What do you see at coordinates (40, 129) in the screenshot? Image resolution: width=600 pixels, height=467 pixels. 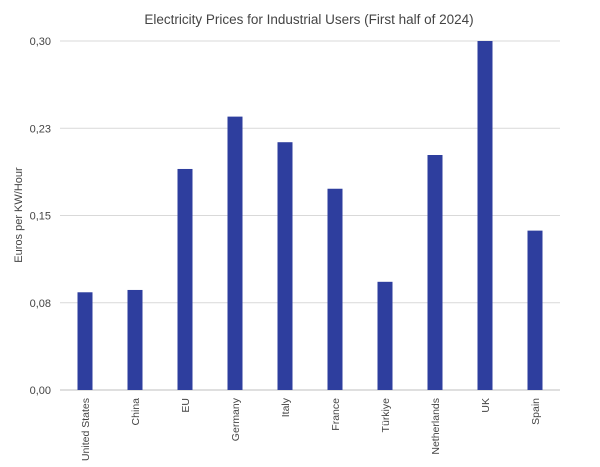 I see `y-tick-label: 0,23` at bounding box center [40, 129].